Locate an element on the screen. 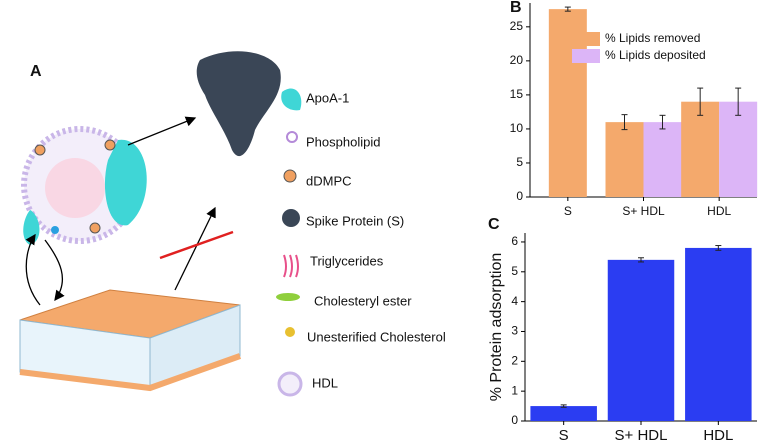 This screenshot has height=440, width=761. legend-label: ApoA-1 is located at coordinates (327, 97).